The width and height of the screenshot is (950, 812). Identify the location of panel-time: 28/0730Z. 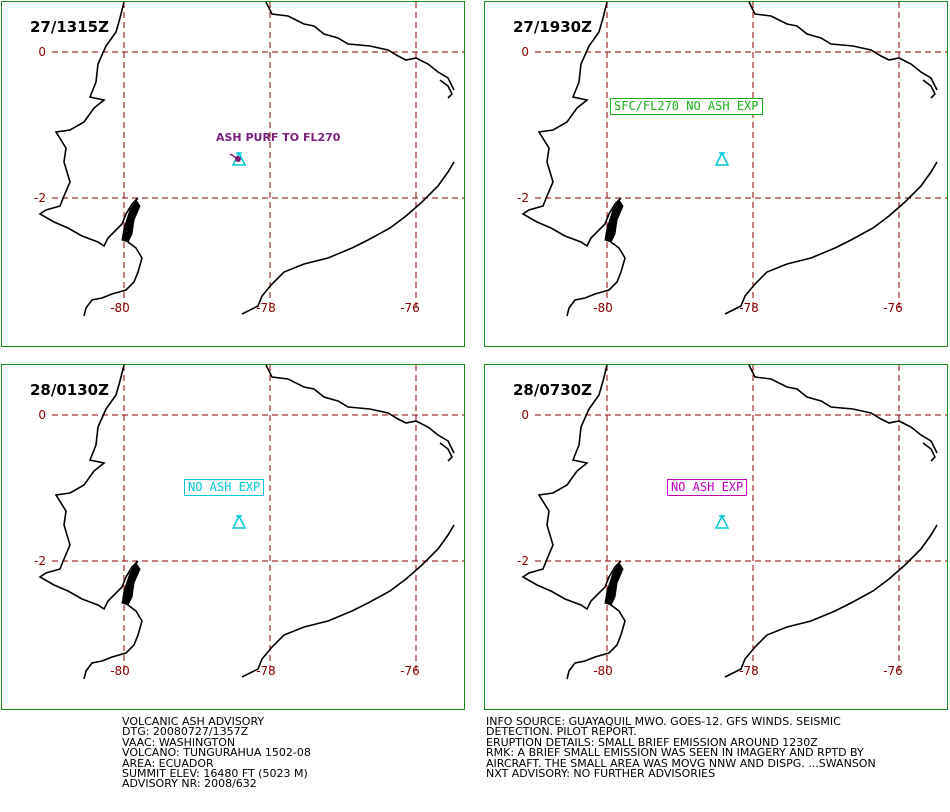
(552, 390).